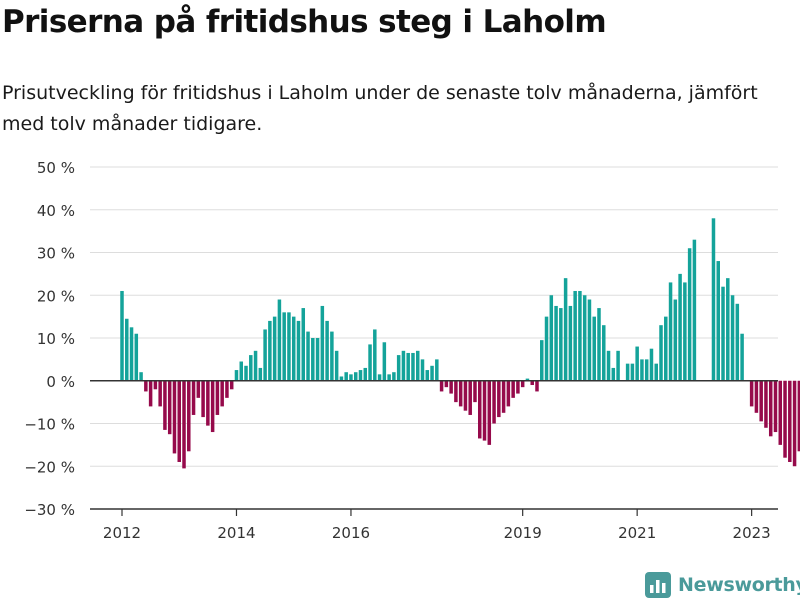 This screenshot has width=800, height=600. I want to click on x-tick-label: 2023, so click(752, 533).